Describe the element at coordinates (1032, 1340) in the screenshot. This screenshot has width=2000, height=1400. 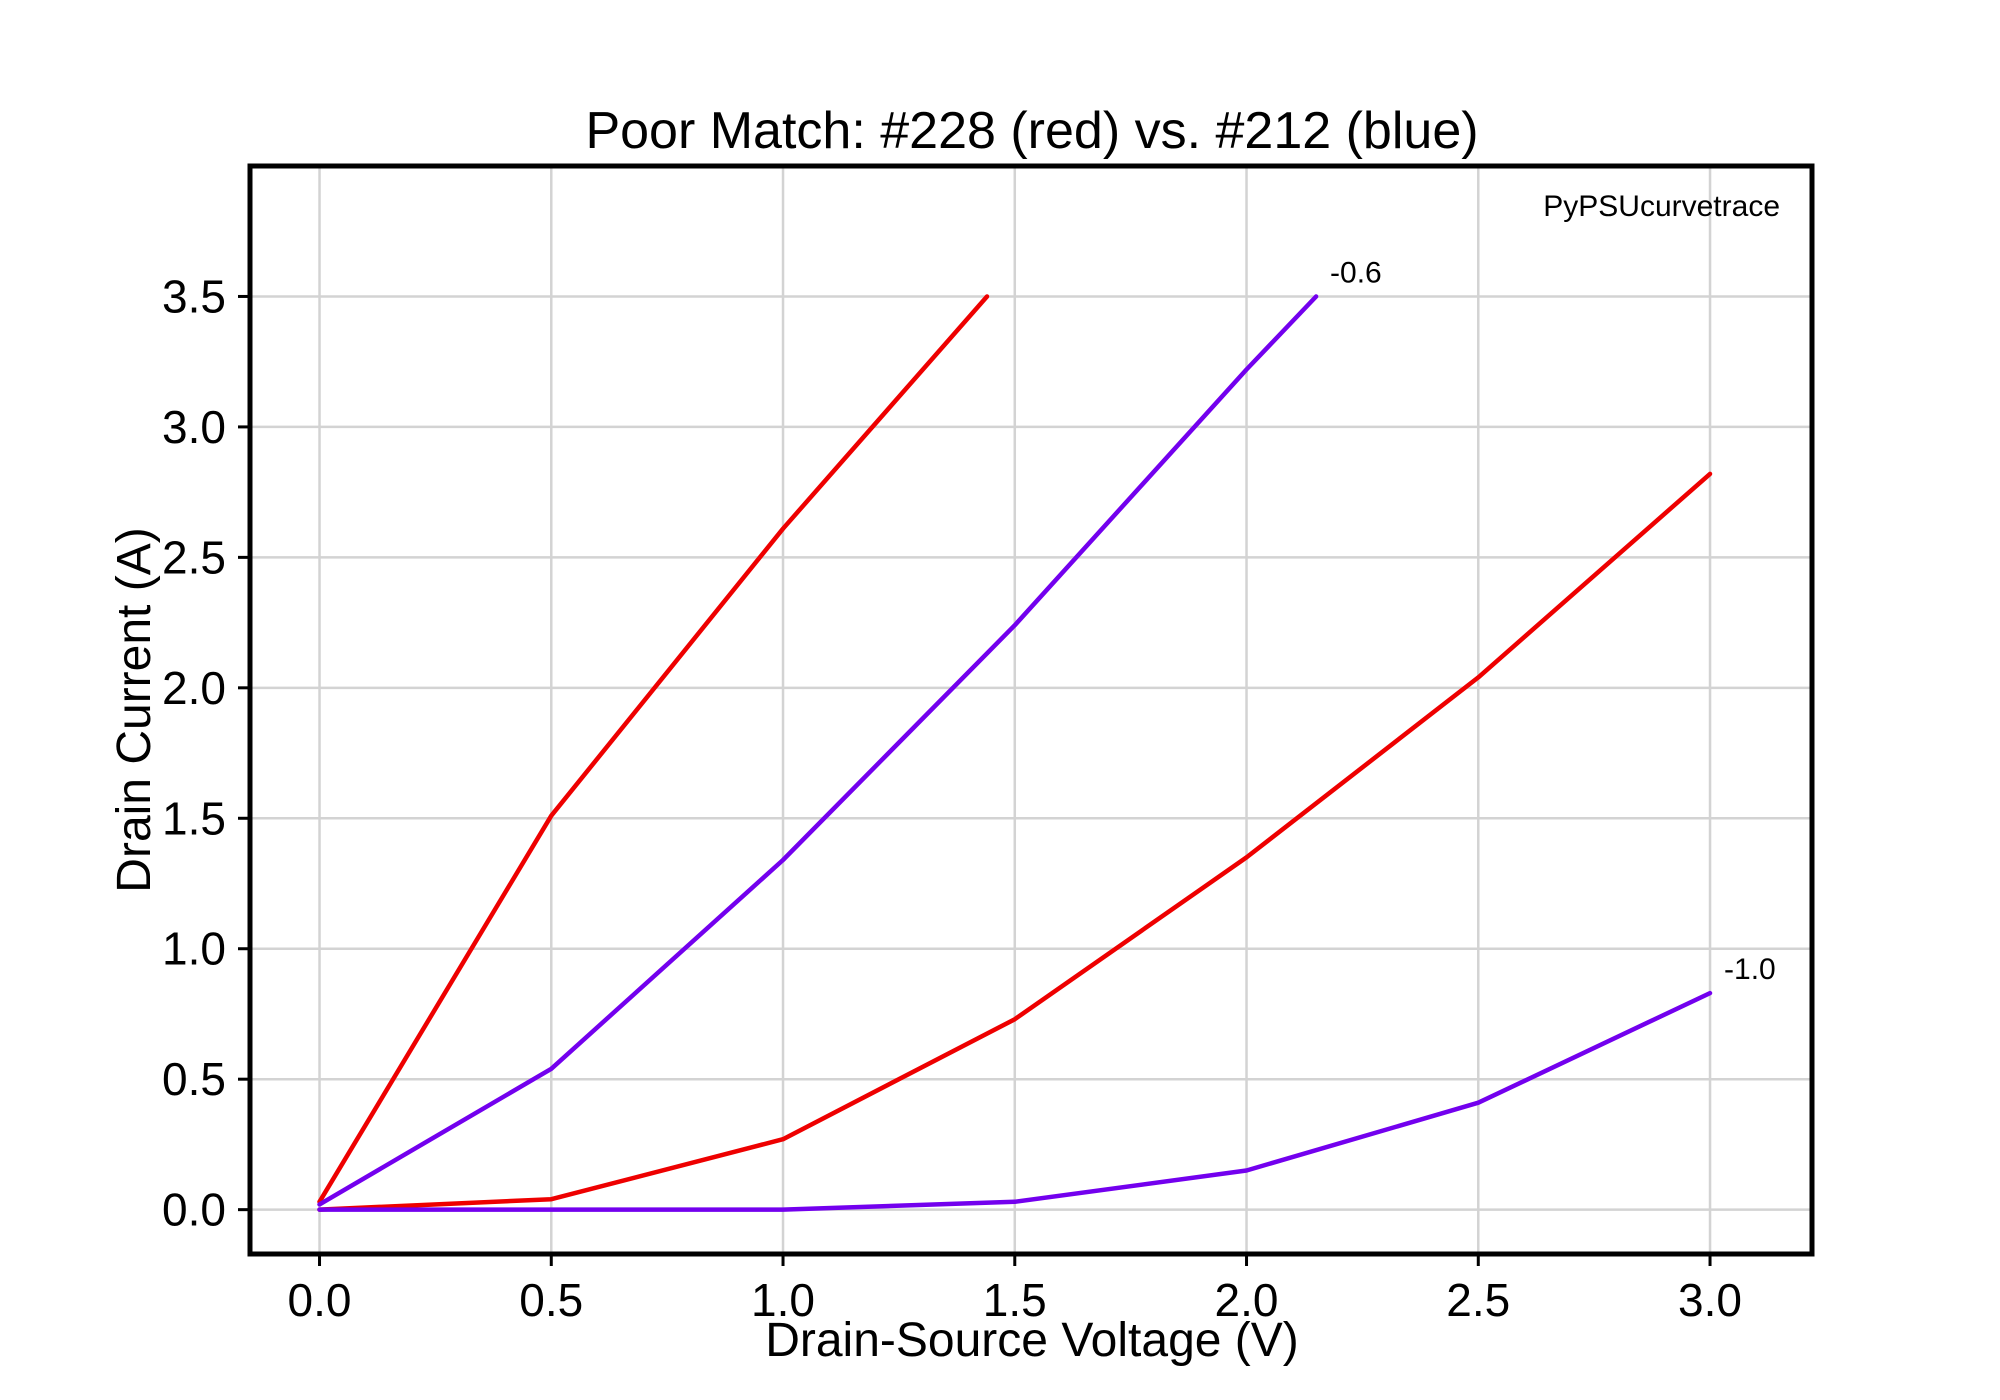
I see `x-axis-label: Drain-Source Voltage (V)` at that location.